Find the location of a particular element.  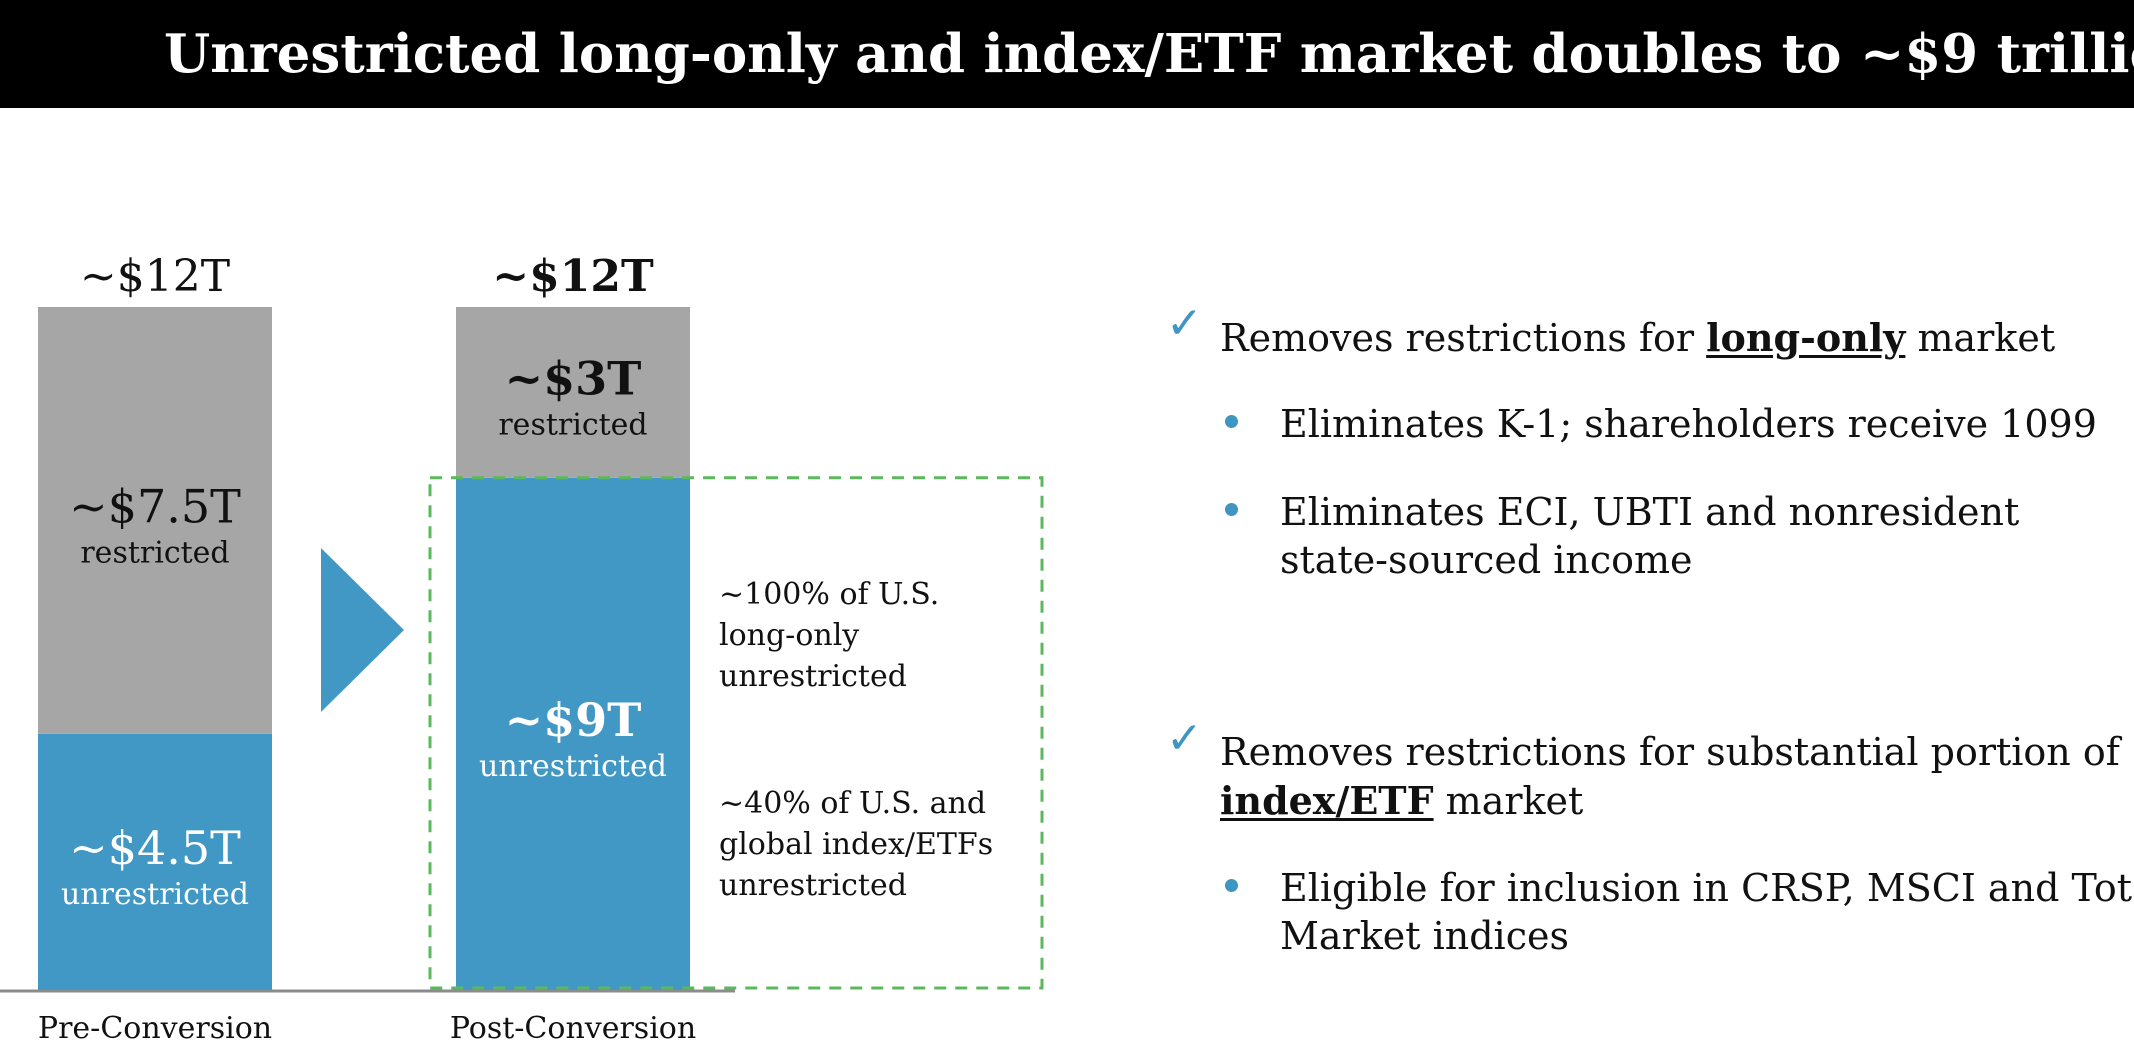

annotation-text: global index/ETFs is located at coordinates (856, 844).